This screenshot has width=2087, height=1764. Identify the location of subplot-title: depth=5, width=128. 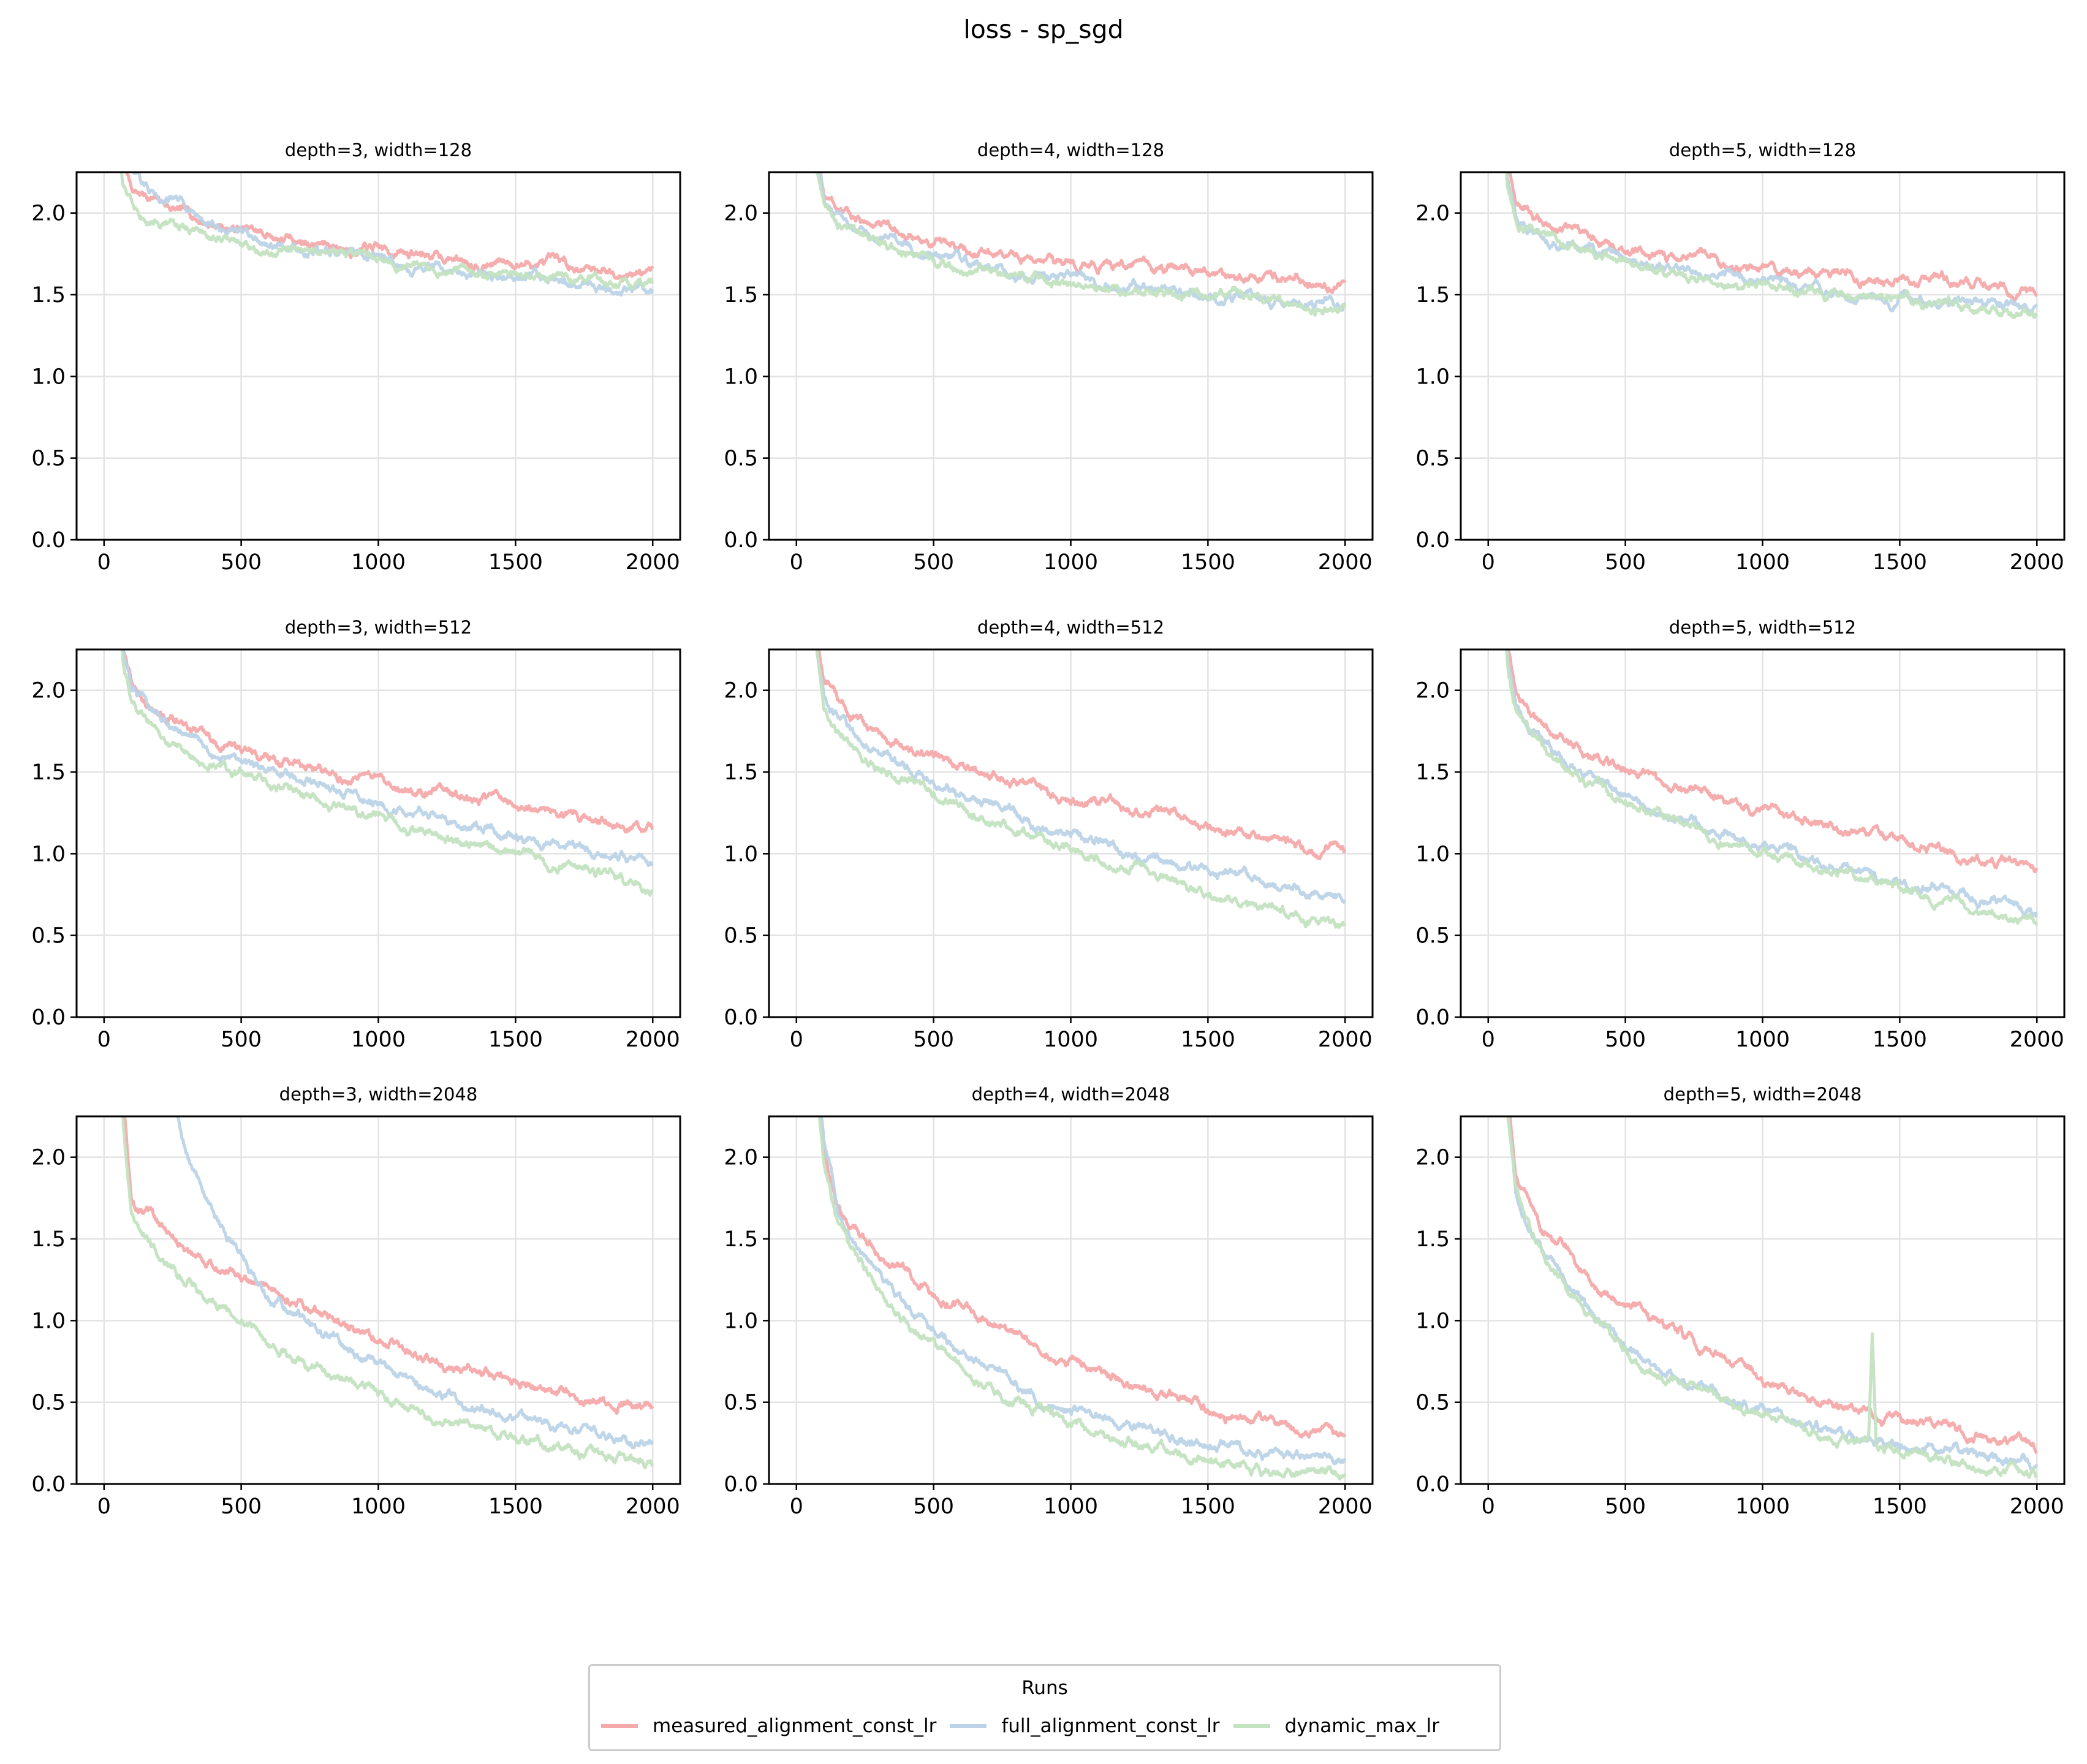
(1762, 150).